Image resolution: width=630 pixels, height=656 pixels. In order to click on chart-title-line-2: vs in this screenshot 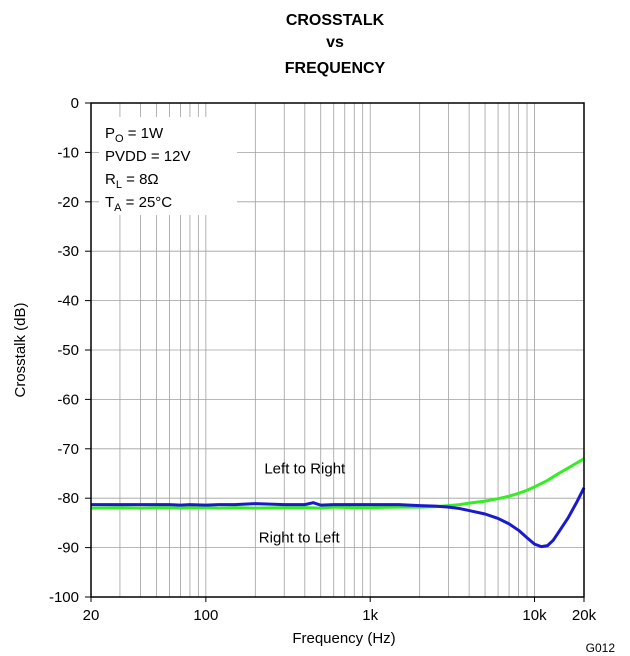, I will do `click(335, 42)`.